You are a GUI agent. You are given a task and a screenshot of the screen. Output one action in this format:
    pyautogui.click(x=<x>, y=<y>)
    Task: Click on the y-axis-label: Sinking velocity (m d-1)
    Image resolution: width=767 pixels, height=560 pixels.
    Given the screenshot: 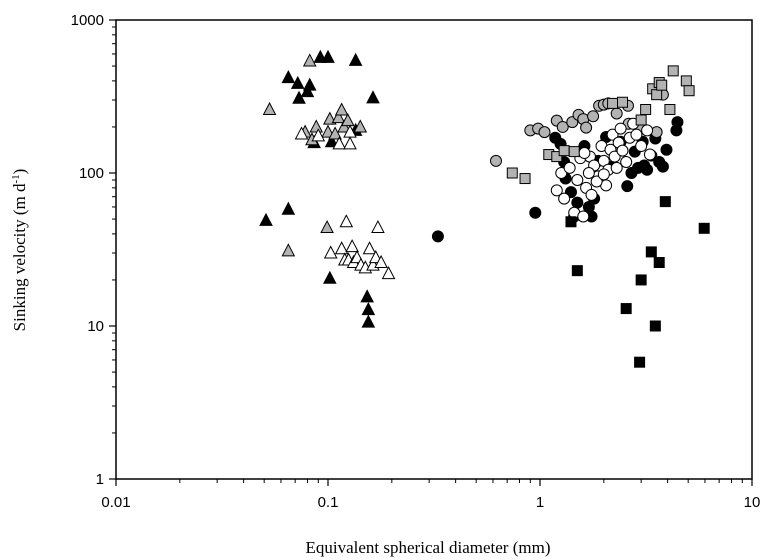 What is the action you would take?
    pyautogui.click(x=19, y=250)
    